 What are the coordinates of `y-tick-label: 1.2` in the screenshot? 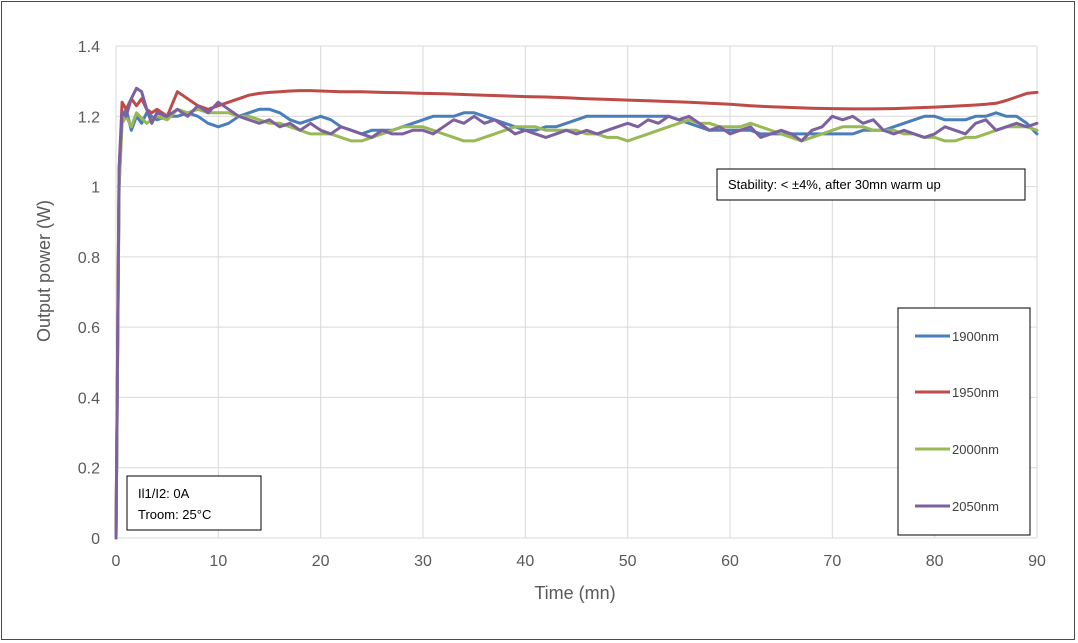 It's located at (89, 117).